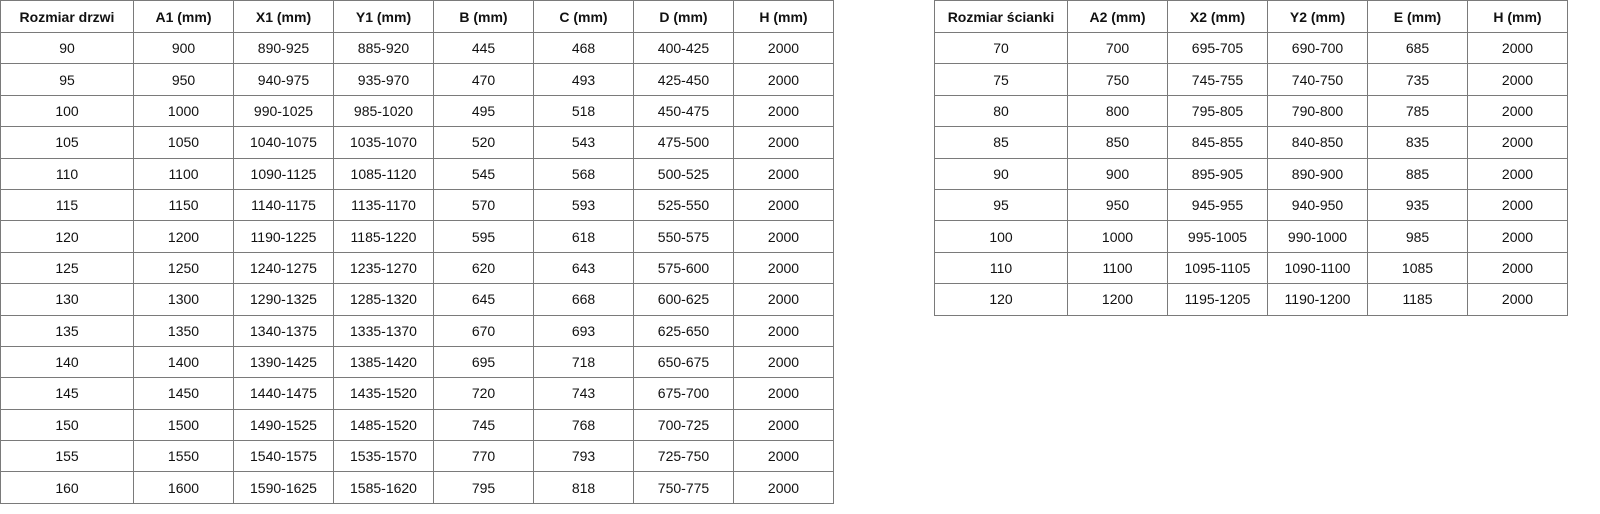 The image size is (1600, 514). What do you see at coordinates (1117, 48) in the screenshot?
I see `table-cell: 700` at bounding box center [1117, 48].